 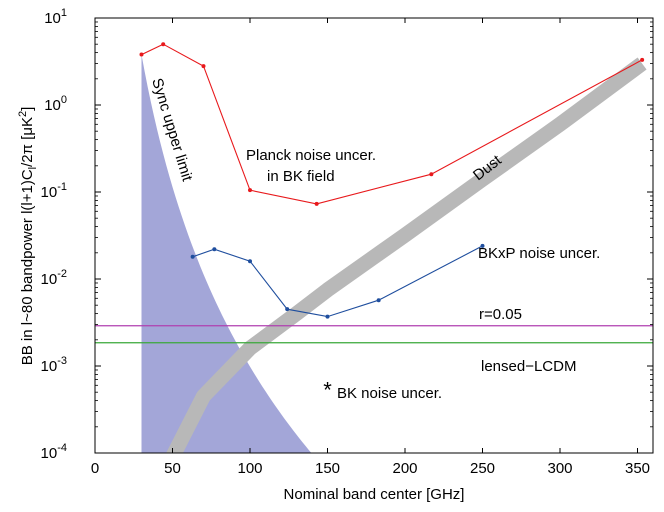 I want to click on x-tick-label: 300, so click(x=559, y=468).